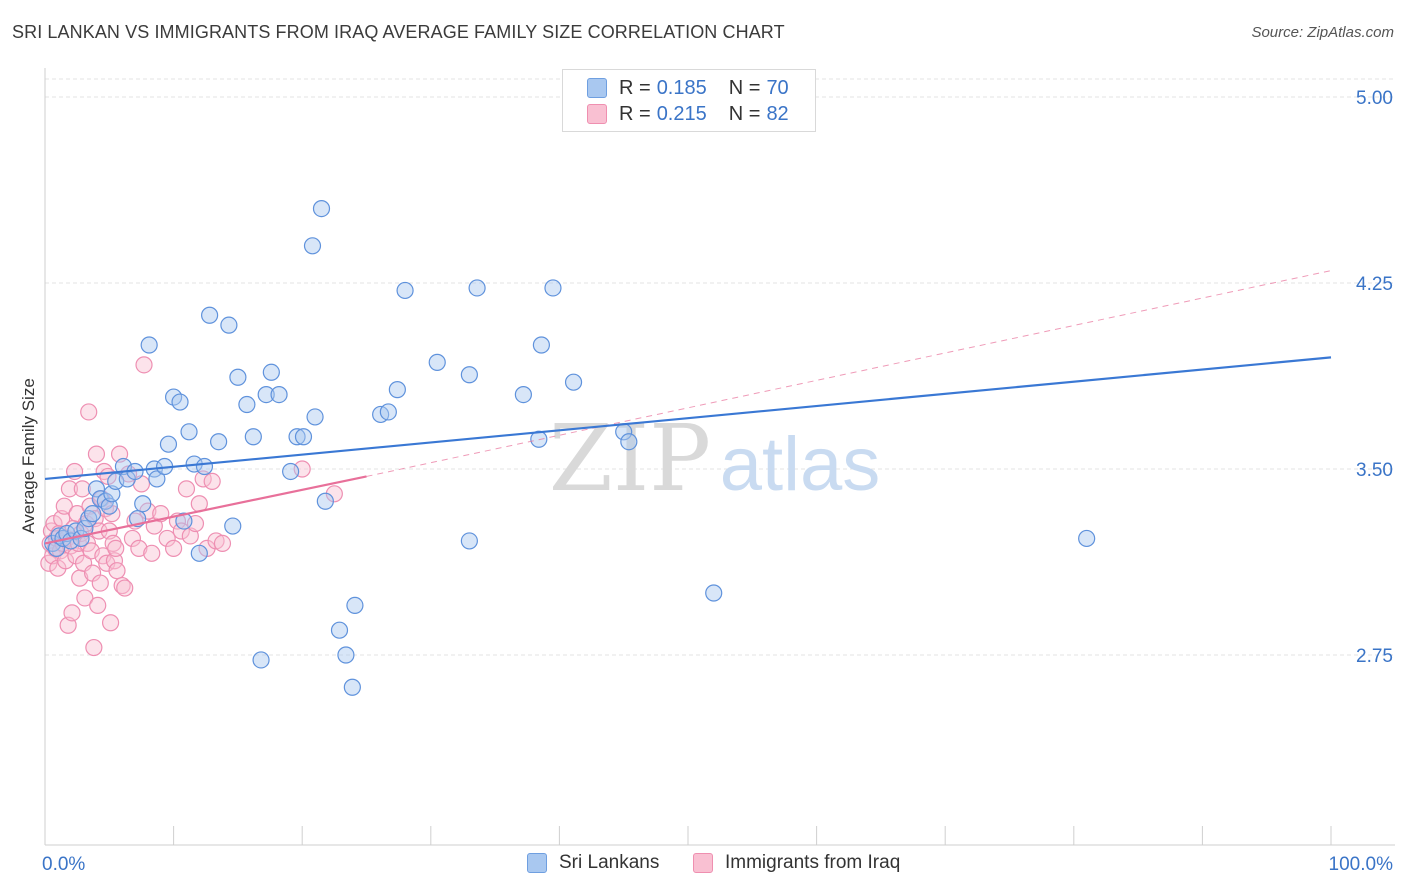 The width and height of the screenshot is (1406, 892). Describe the element at coordinates (28, 456) in the screenshot. I see `y-axis-label: Average Family Size` at that location.